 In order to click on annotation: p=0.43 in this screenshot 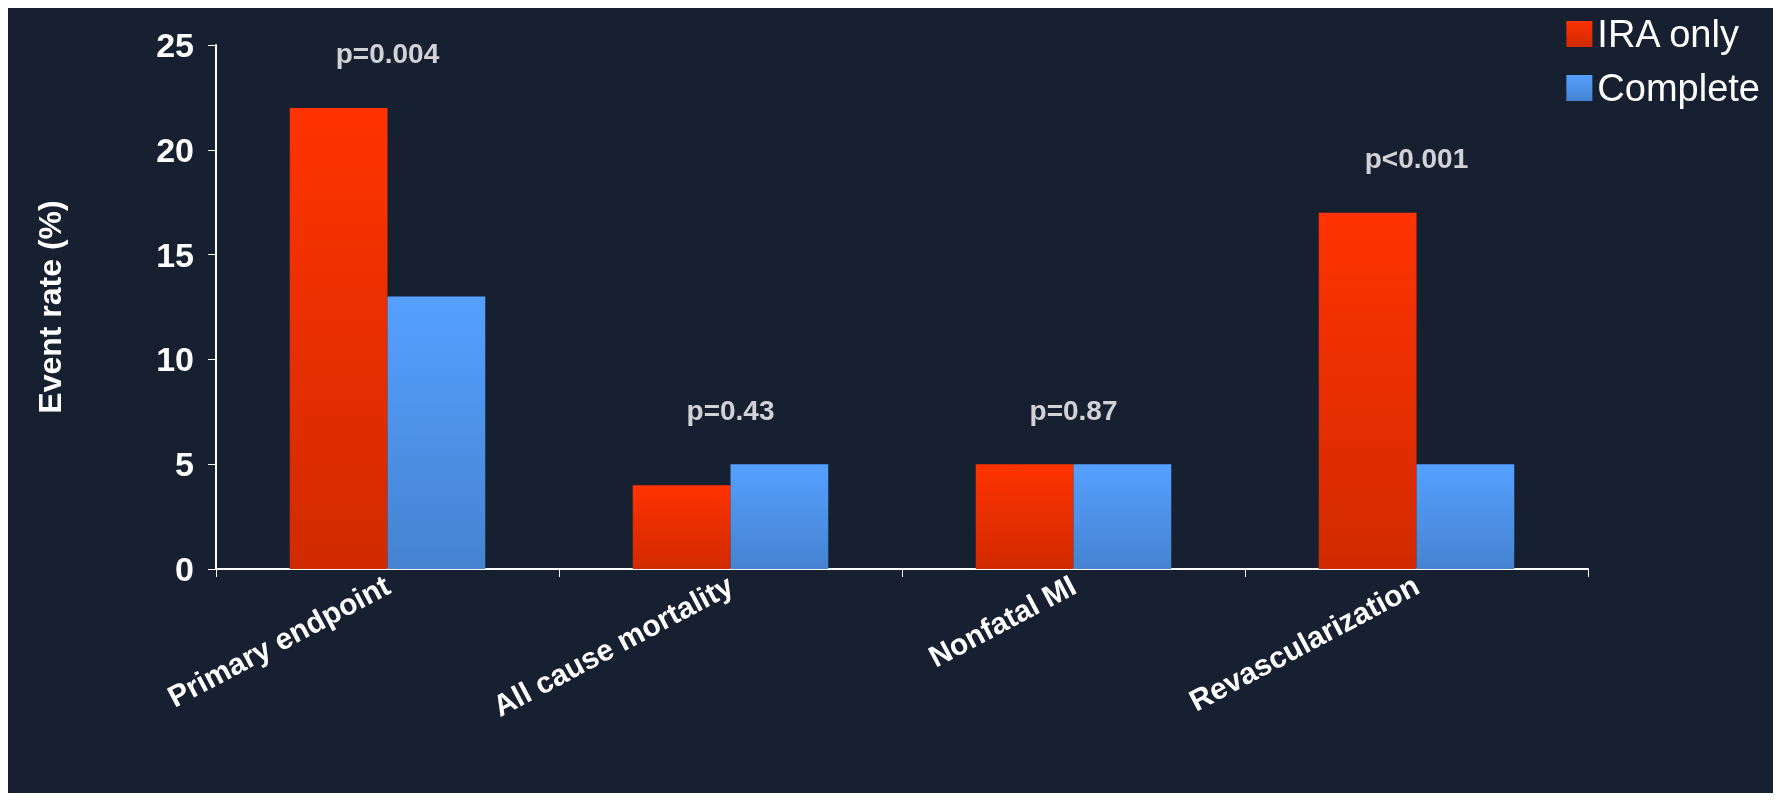, I will do `click(730, 410)`.